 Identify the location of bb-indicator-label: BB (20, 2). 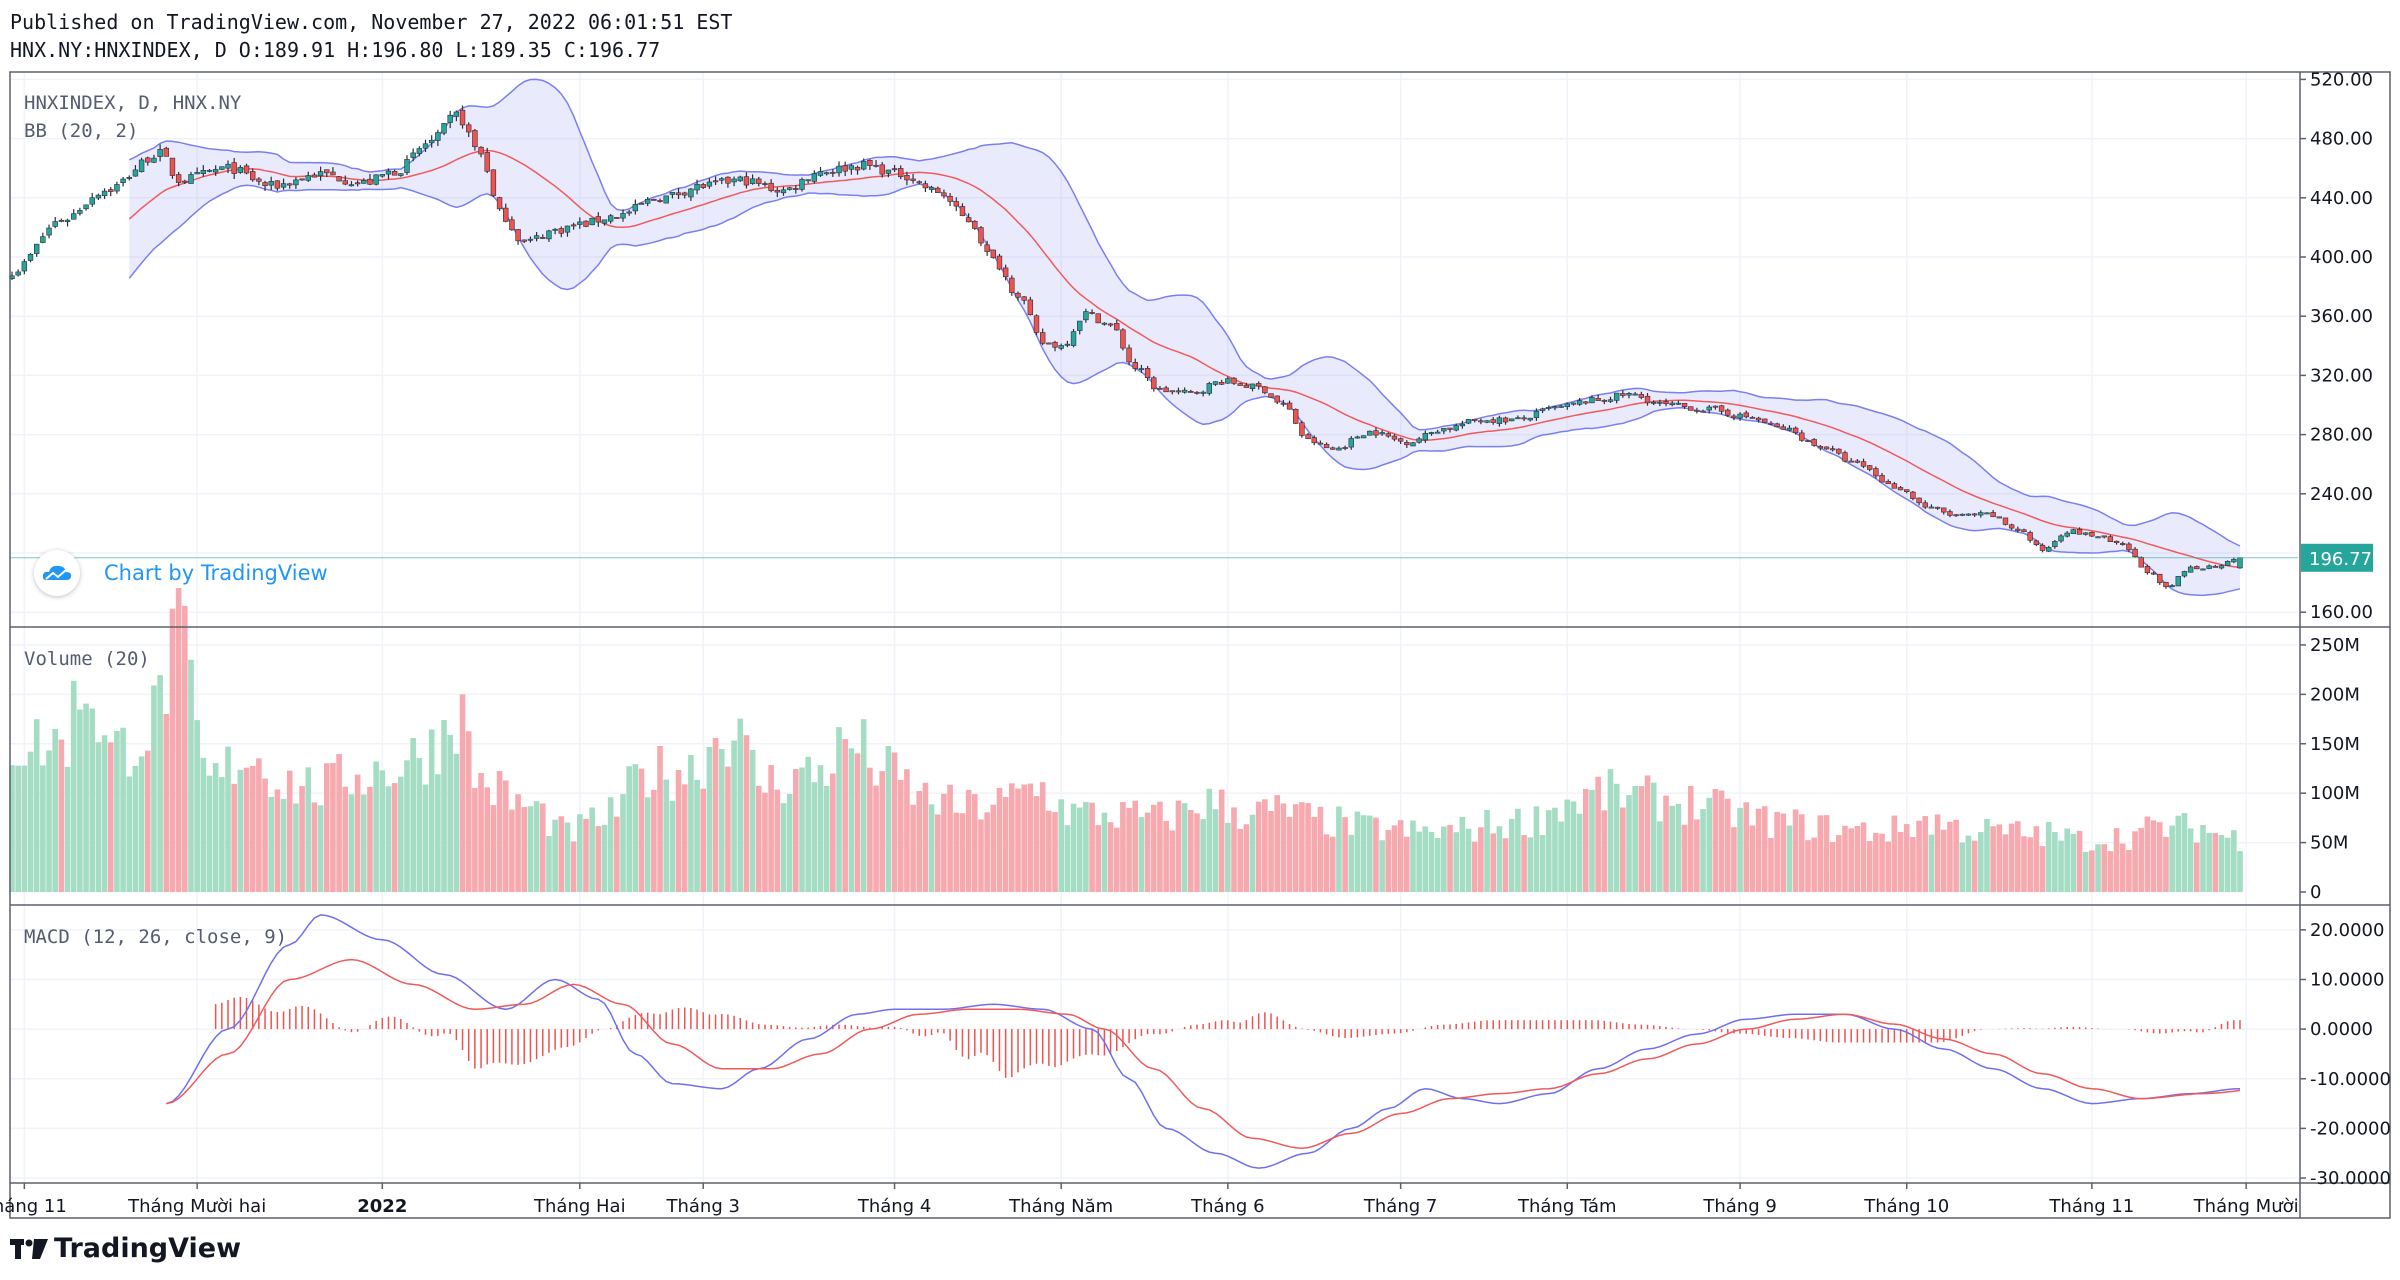
(81, 131).